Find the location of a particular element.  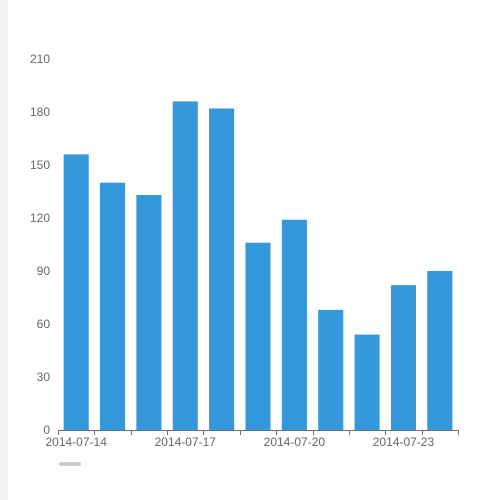

y-tick-label: 60 is located at coordinates (44, 324).